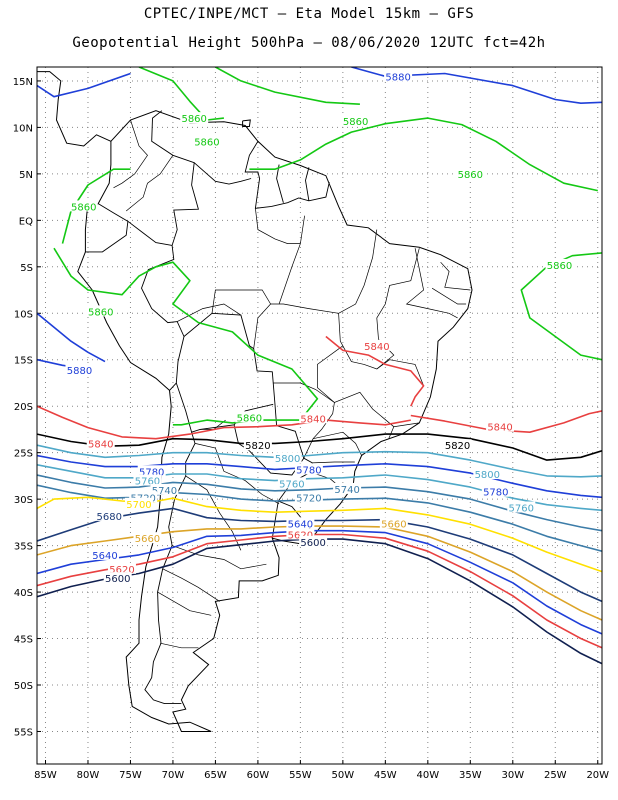  Describe the element at coordinates (138, 505) in the screenshot. I see `contour-label-5700: 5700` at that location.